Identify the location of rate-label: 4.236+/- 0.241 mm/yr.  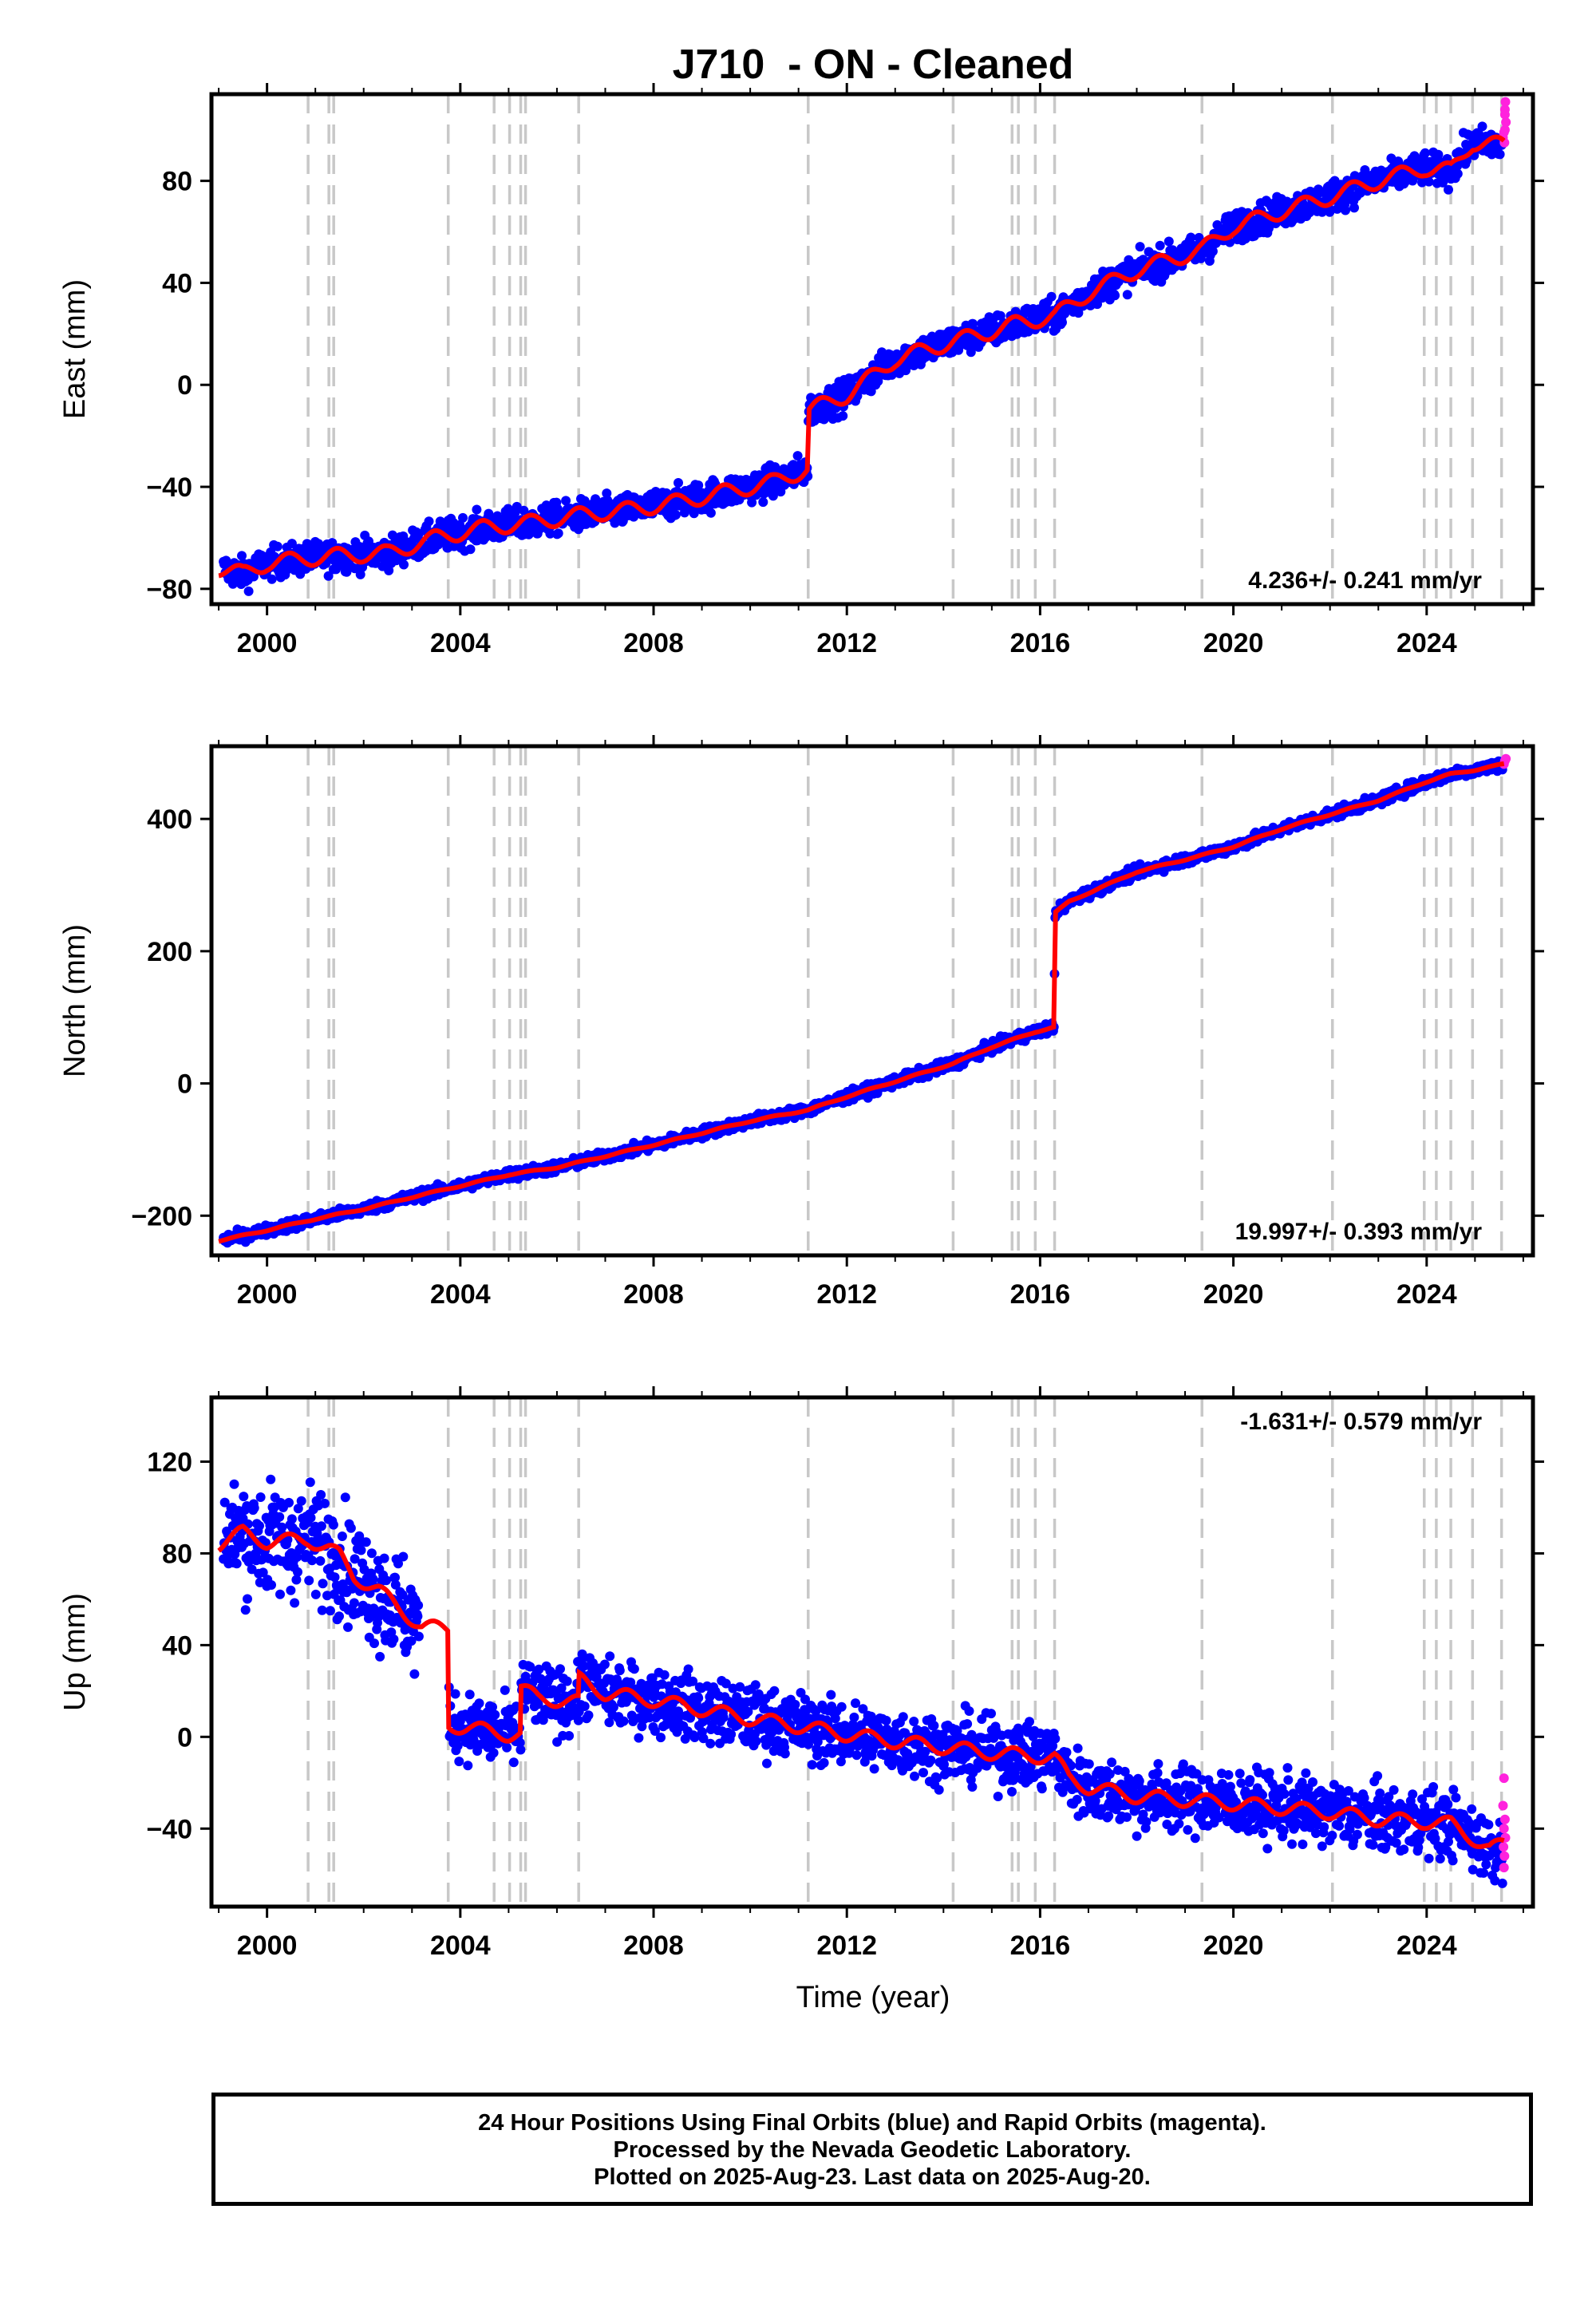
(1365, 580).